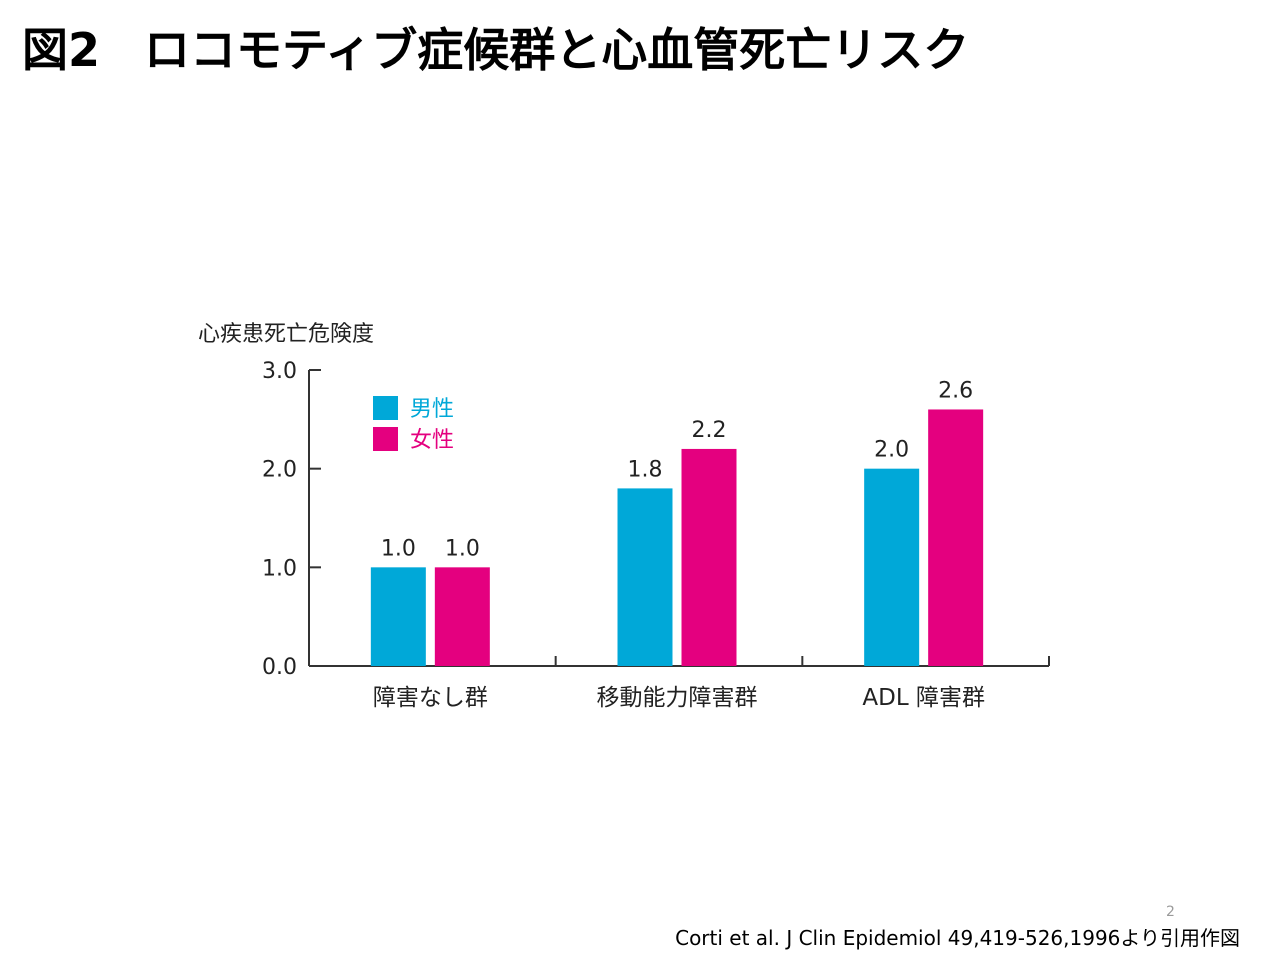 This screenshot has height=960, width=1280. Describe the element at coordinates (955, 390) in the screenshot. I see `bar-value-label: 2.6` at that location.